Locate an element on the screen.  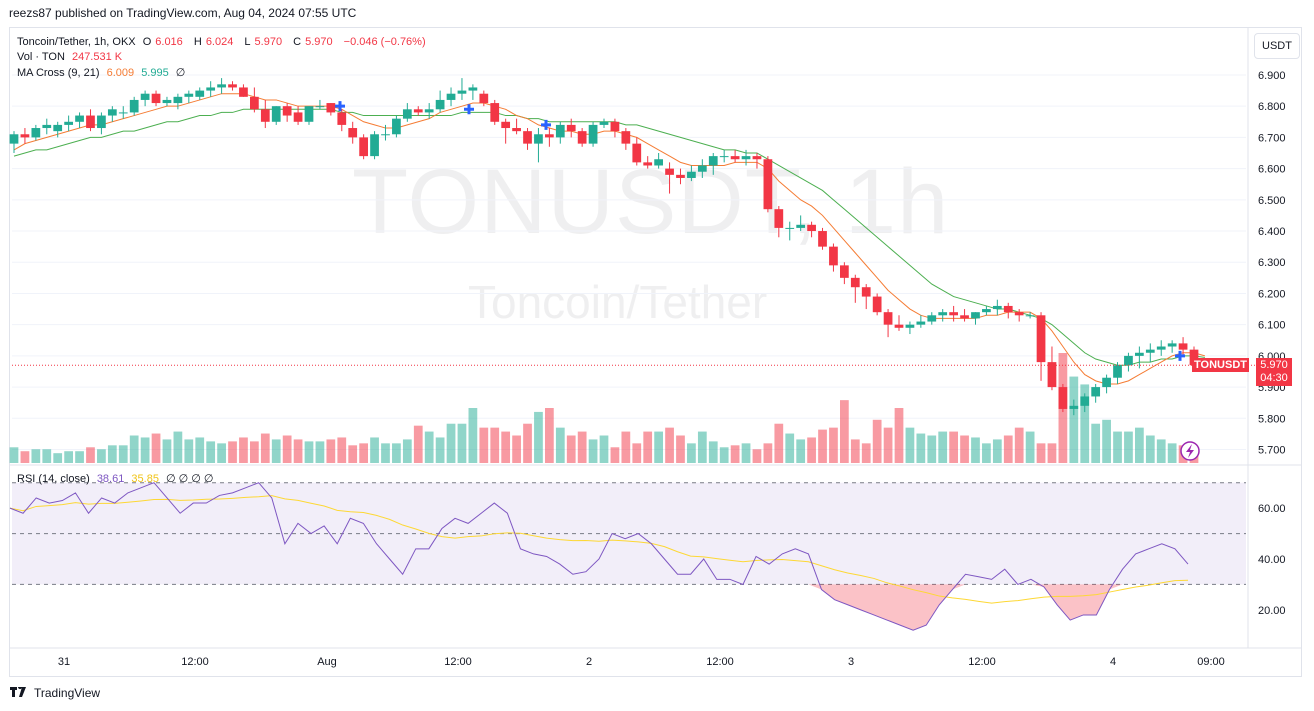
price-tick-label: 6.100 is located at coordinates (1272, 326).